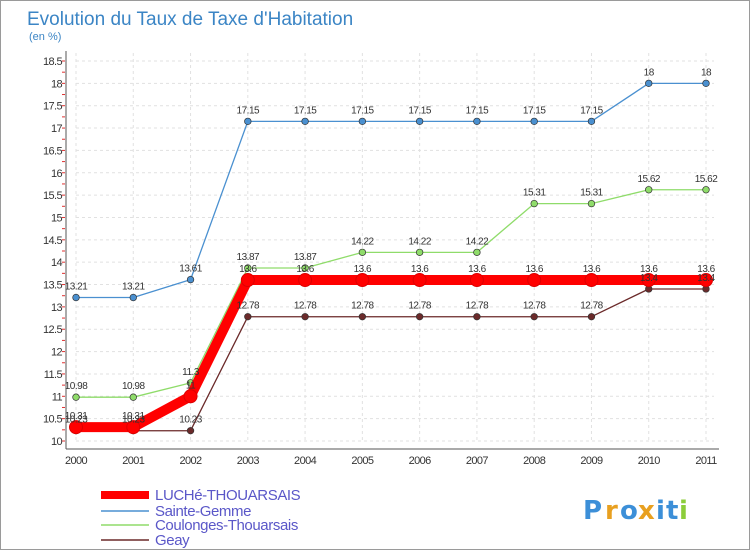  Describe the element at coordinates (76, 386) in the screenshot. I see `data-label: 10.98` at that location.